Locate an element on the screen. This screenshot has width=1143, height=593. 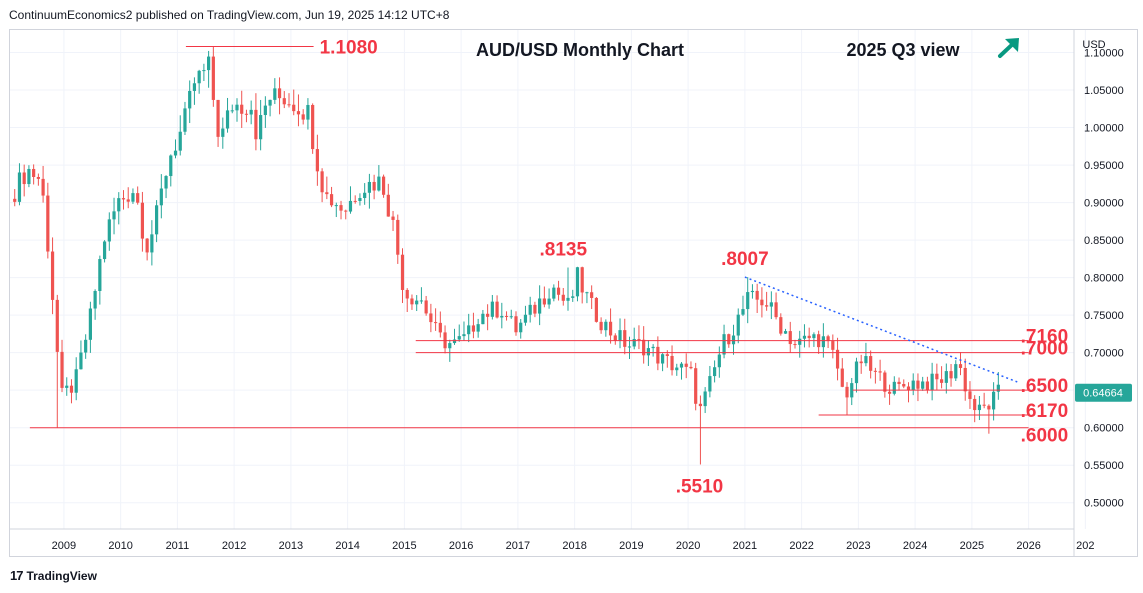
tradingview-brand: 17 TradingView is located at coordinates (53, 575).